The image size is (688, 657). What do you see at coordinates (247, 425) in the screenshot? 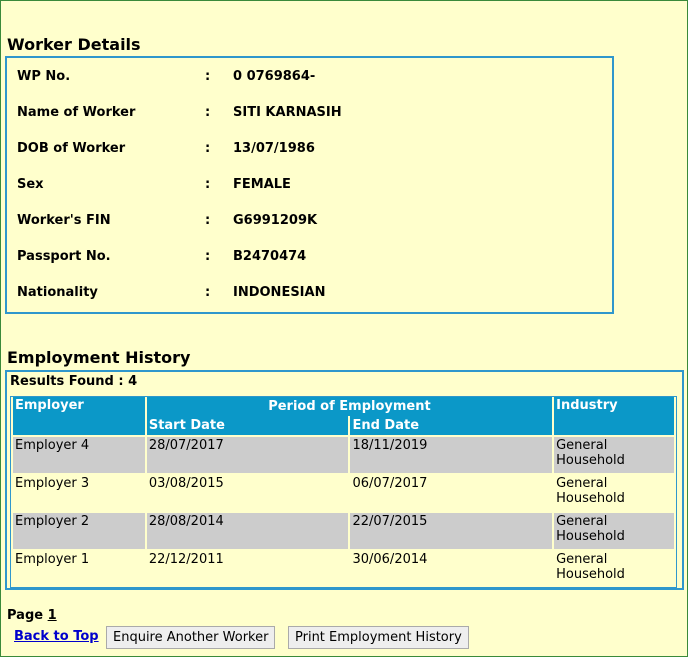
I see `header-cell: Start Date` at bounding box center [247, 425].